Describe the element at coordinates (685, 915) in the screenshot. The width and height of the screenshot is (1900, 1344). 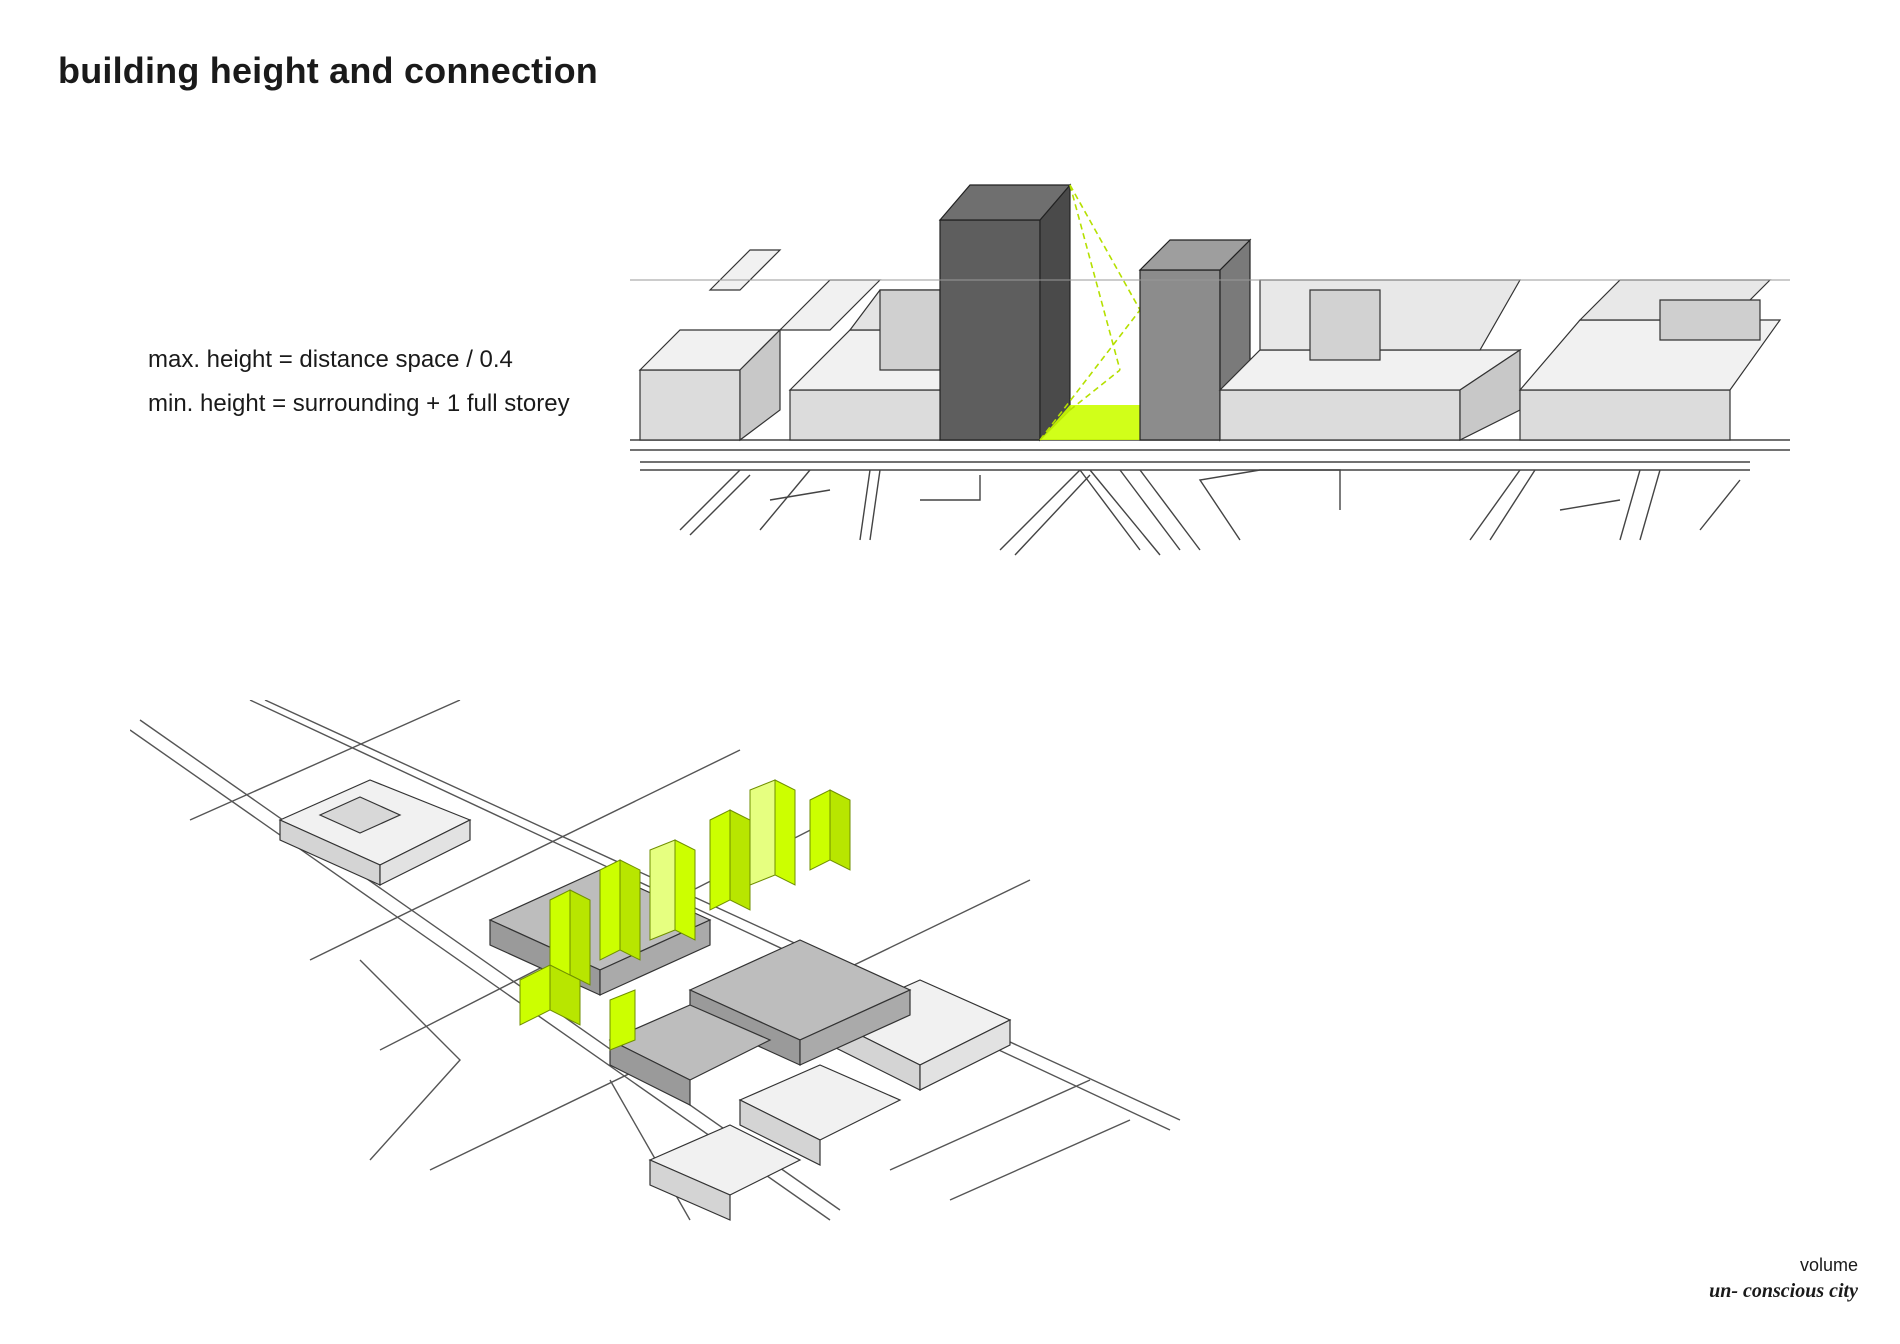
I see `highlighted-tower-cluster` at that location.